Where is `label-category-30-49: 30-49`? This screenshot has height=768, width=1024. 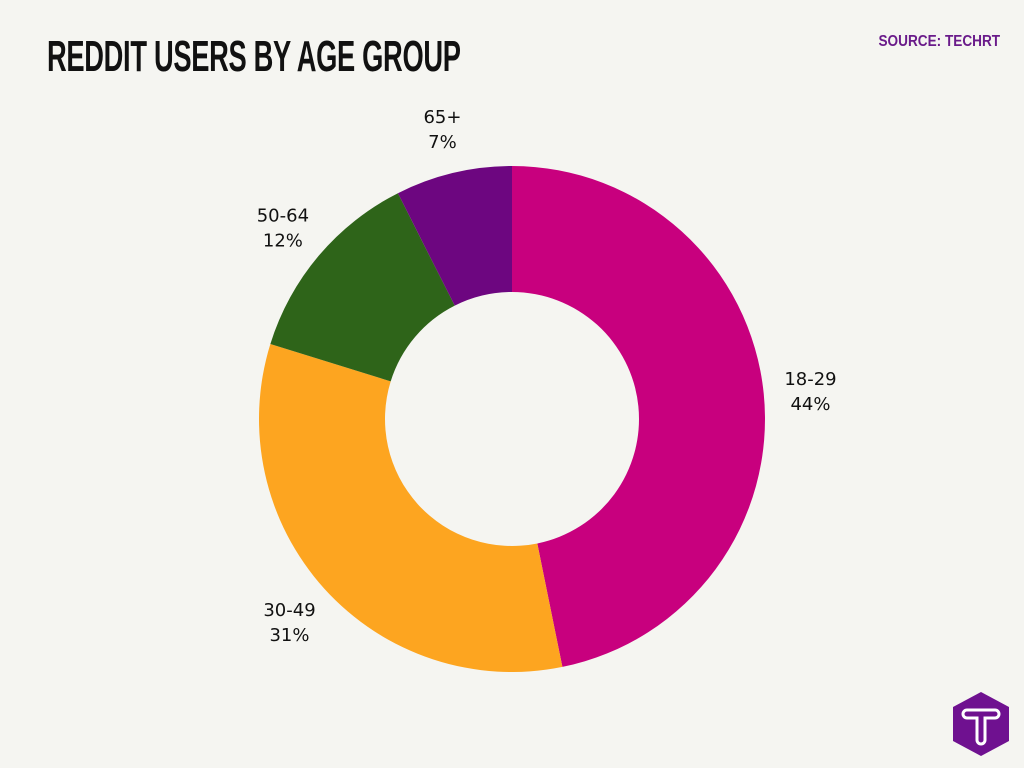 label-category-30-49: 30-49 is located at coordinates (289, 610).